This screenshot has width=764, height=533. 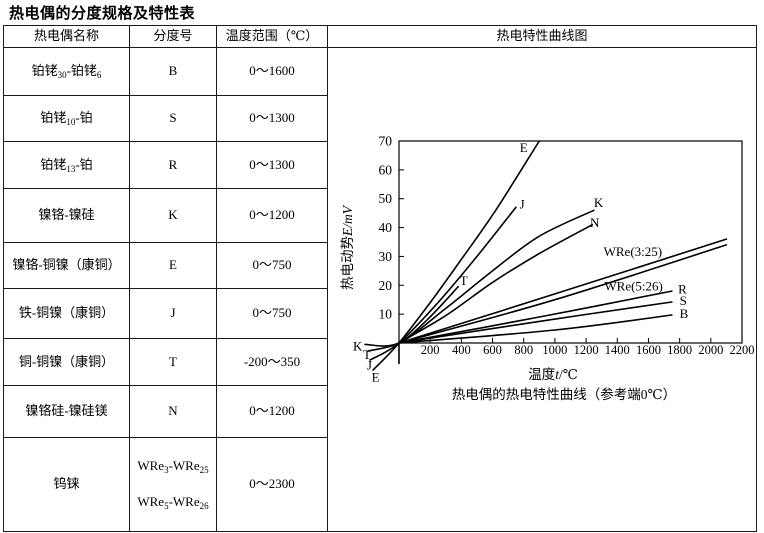 What do you see at coordinates (272, 36) in the screenshot?
I see `col-header-range: 温度范围（℃）` at bounding box center [272, 36].